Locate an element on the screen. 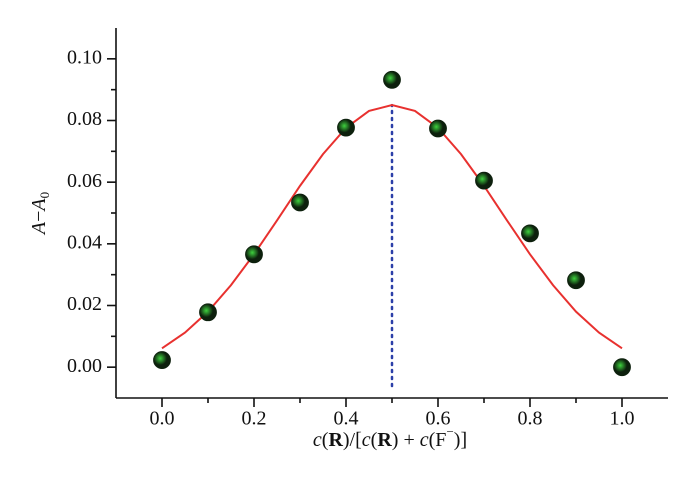 The width and height of the screenshot is (700, 480). x-label-part: − is located at coordinates (449, 431).